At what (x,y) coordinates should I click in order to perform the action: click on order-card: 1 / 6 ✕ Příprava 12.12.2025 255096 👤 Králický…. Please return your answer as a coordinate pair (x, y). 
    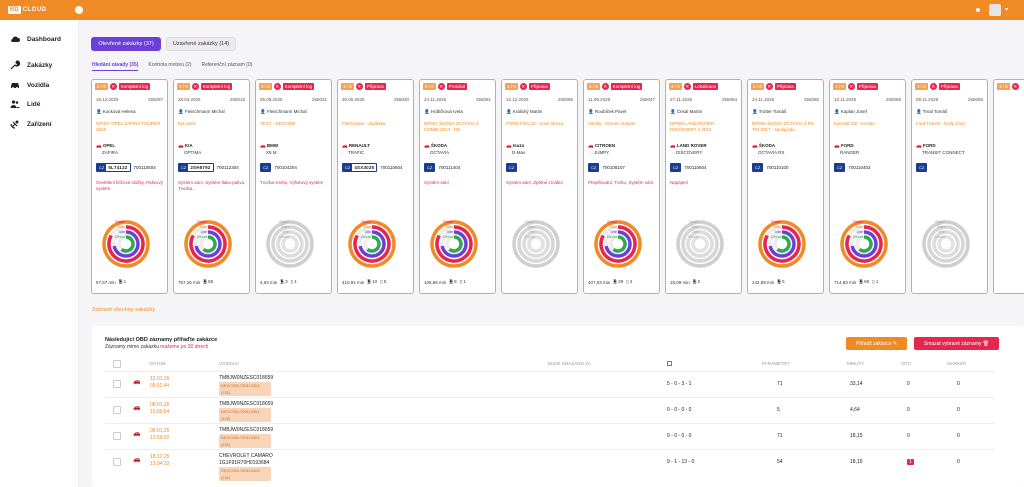
    Looking at the image, I should click on (539, 186).